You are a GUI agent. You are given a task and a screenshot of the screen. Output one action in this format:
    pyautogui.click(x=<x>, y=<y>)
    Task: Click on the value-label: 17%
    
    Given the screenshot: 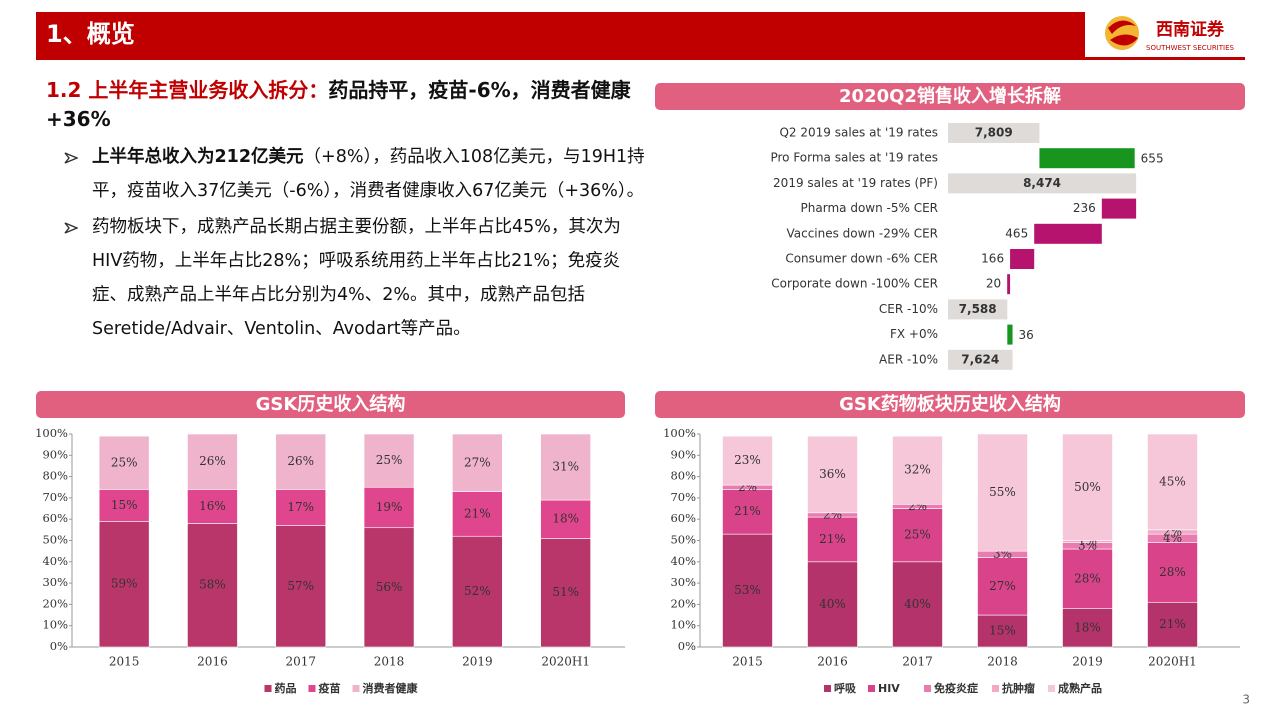 What is the action you would take?
    pyautogui.click(x=300, y=507)
    